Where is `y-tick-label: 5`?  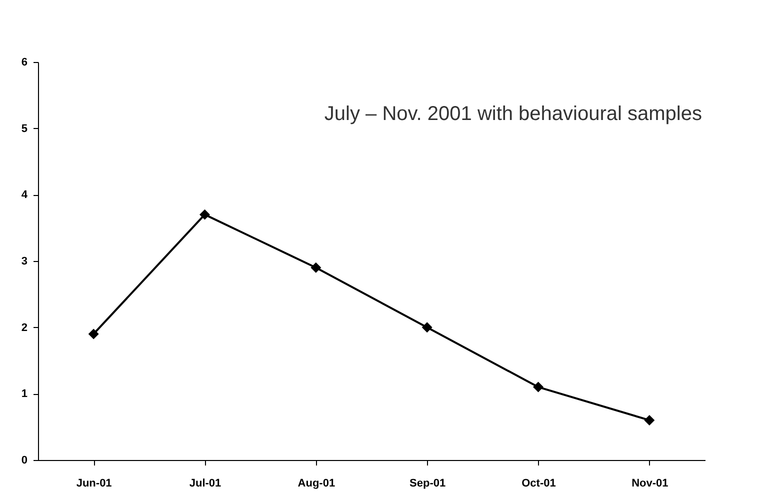 y-tick-label: 5 is located at coordinates (24, 128).